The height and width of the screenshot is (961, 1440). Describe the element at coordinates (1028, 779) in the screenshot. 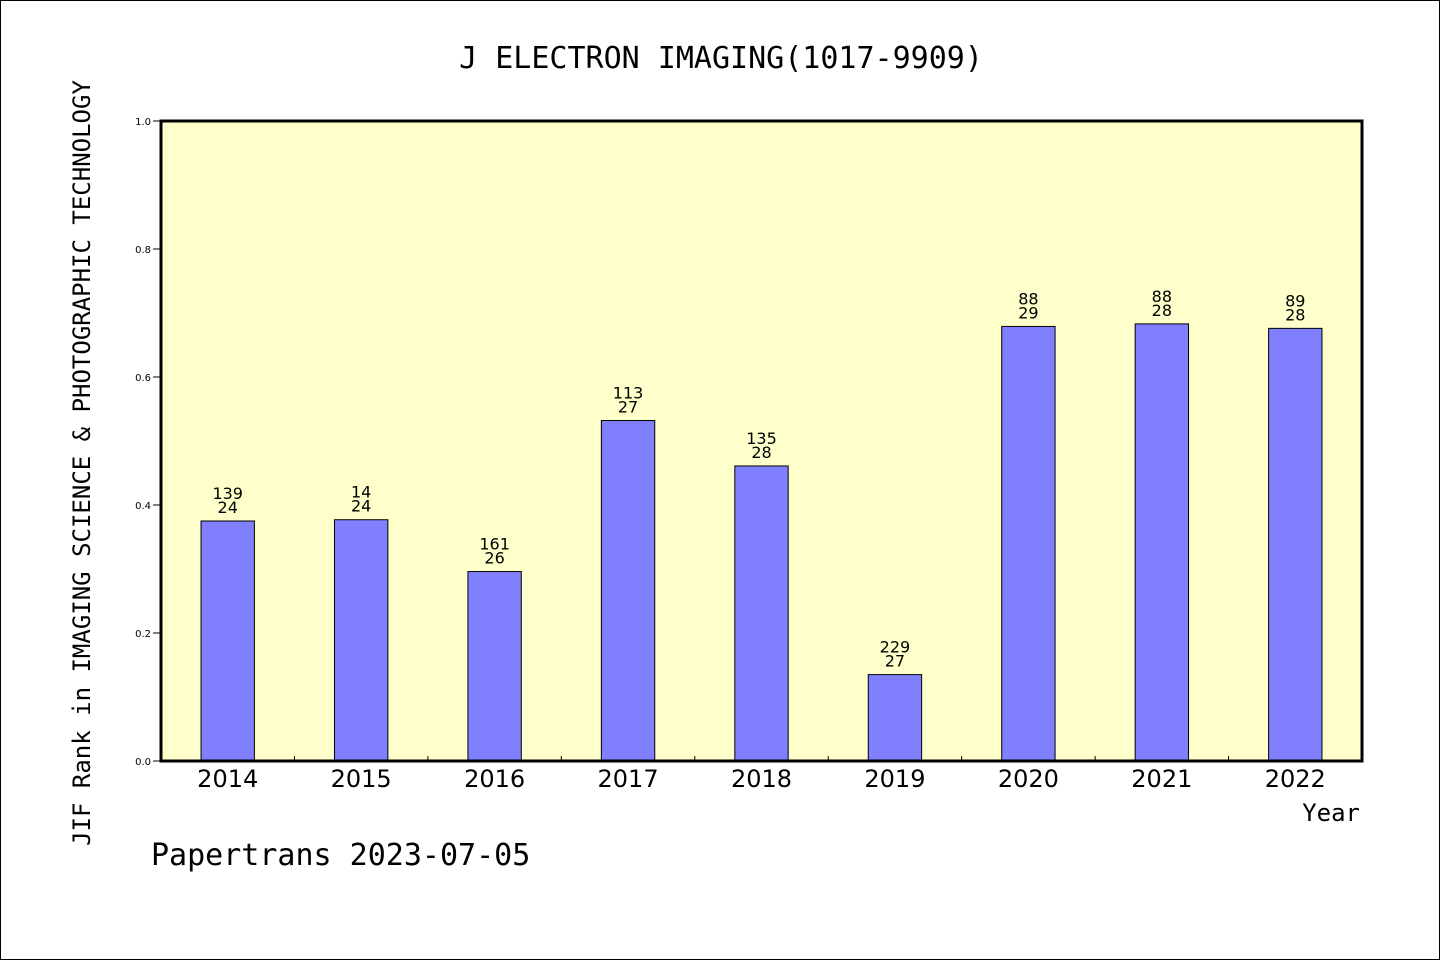

I see `x-tick-label-2020: 2020` at that location.